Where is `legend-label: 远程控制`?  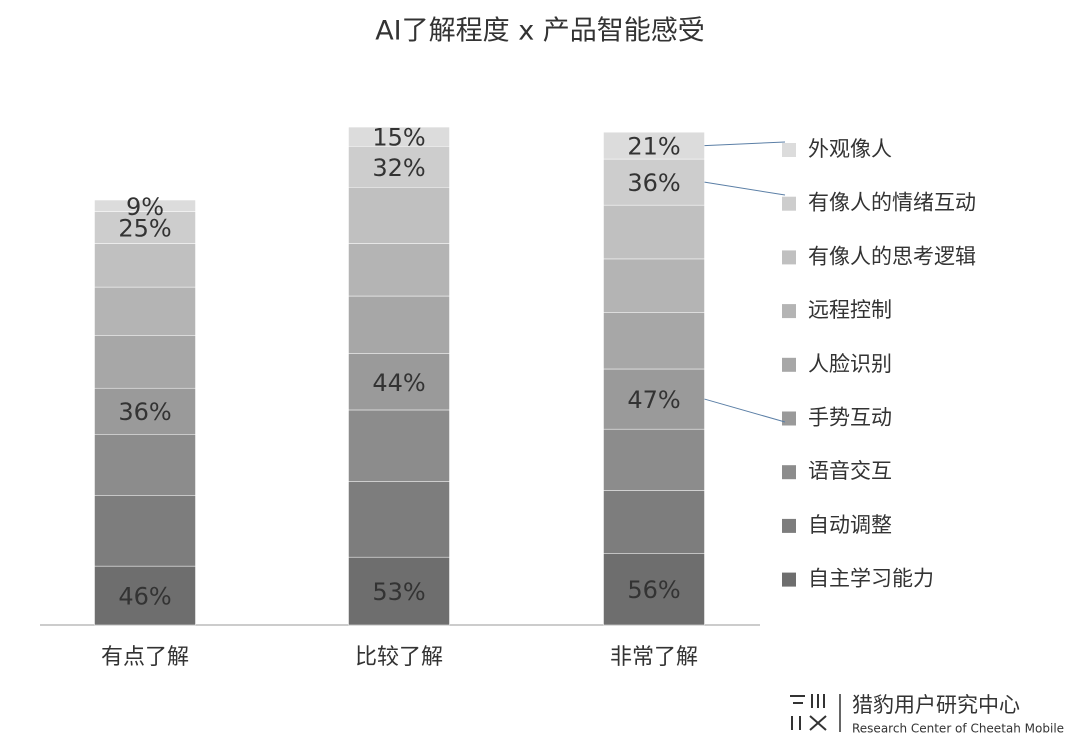 legend-label: 远程控制 is located at coordinates (850, 310).